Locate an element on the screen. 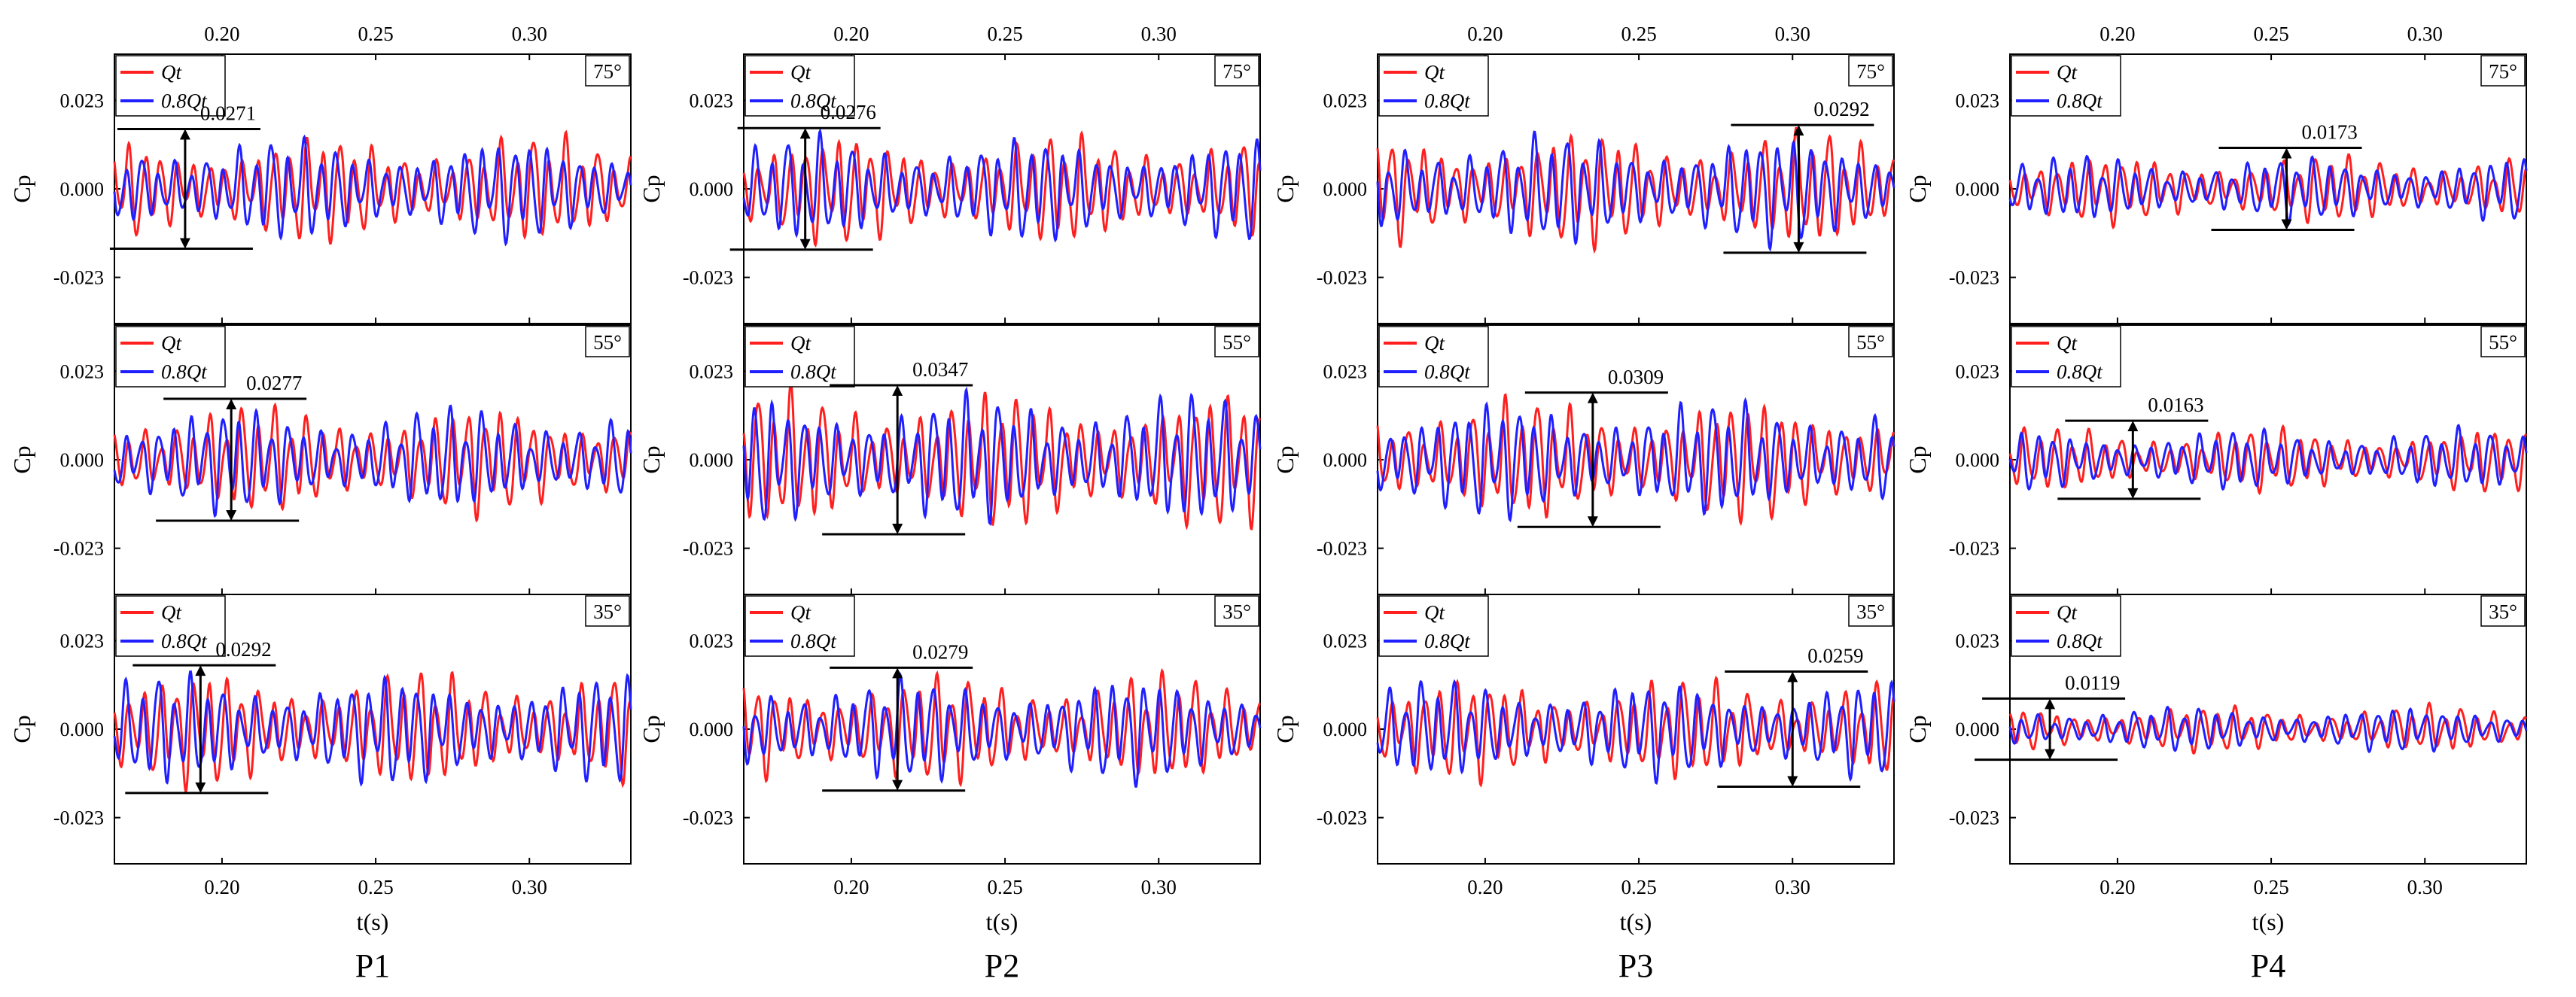 This screenshot has width=2576, height=997. angle-badge: 75° is located at coordinates (2503, 71).